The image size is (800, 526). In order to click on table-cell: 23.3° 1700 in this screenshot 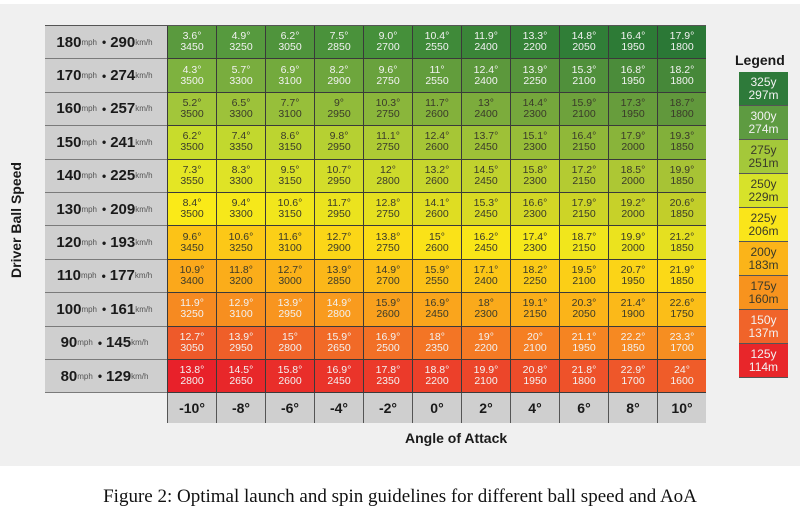, I will do `click(681, 343)`.